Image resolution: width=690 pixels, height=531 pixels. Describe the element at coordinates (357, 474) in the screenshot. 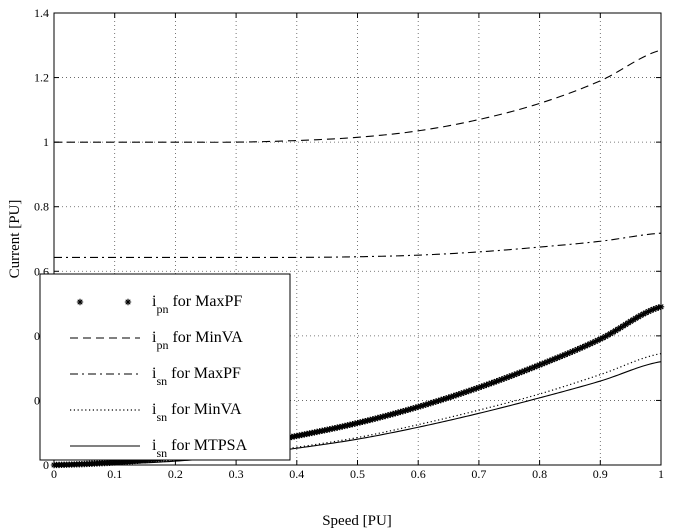

I see `x-tick-label: 0.5` at that location.